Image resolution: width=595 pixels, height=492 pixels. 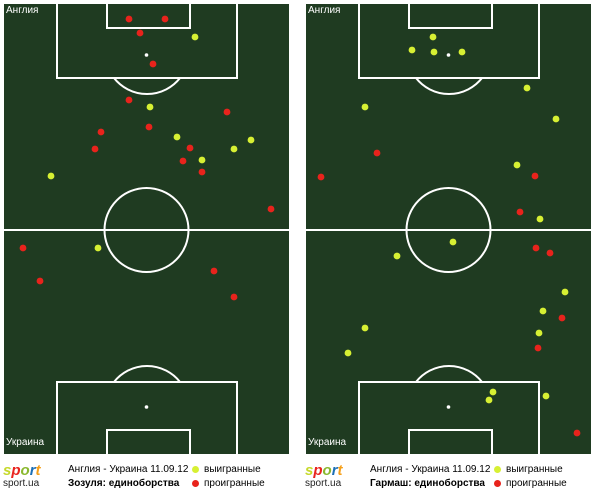 I want to click on bottom-penalty-box, so click(x=147, y=417).